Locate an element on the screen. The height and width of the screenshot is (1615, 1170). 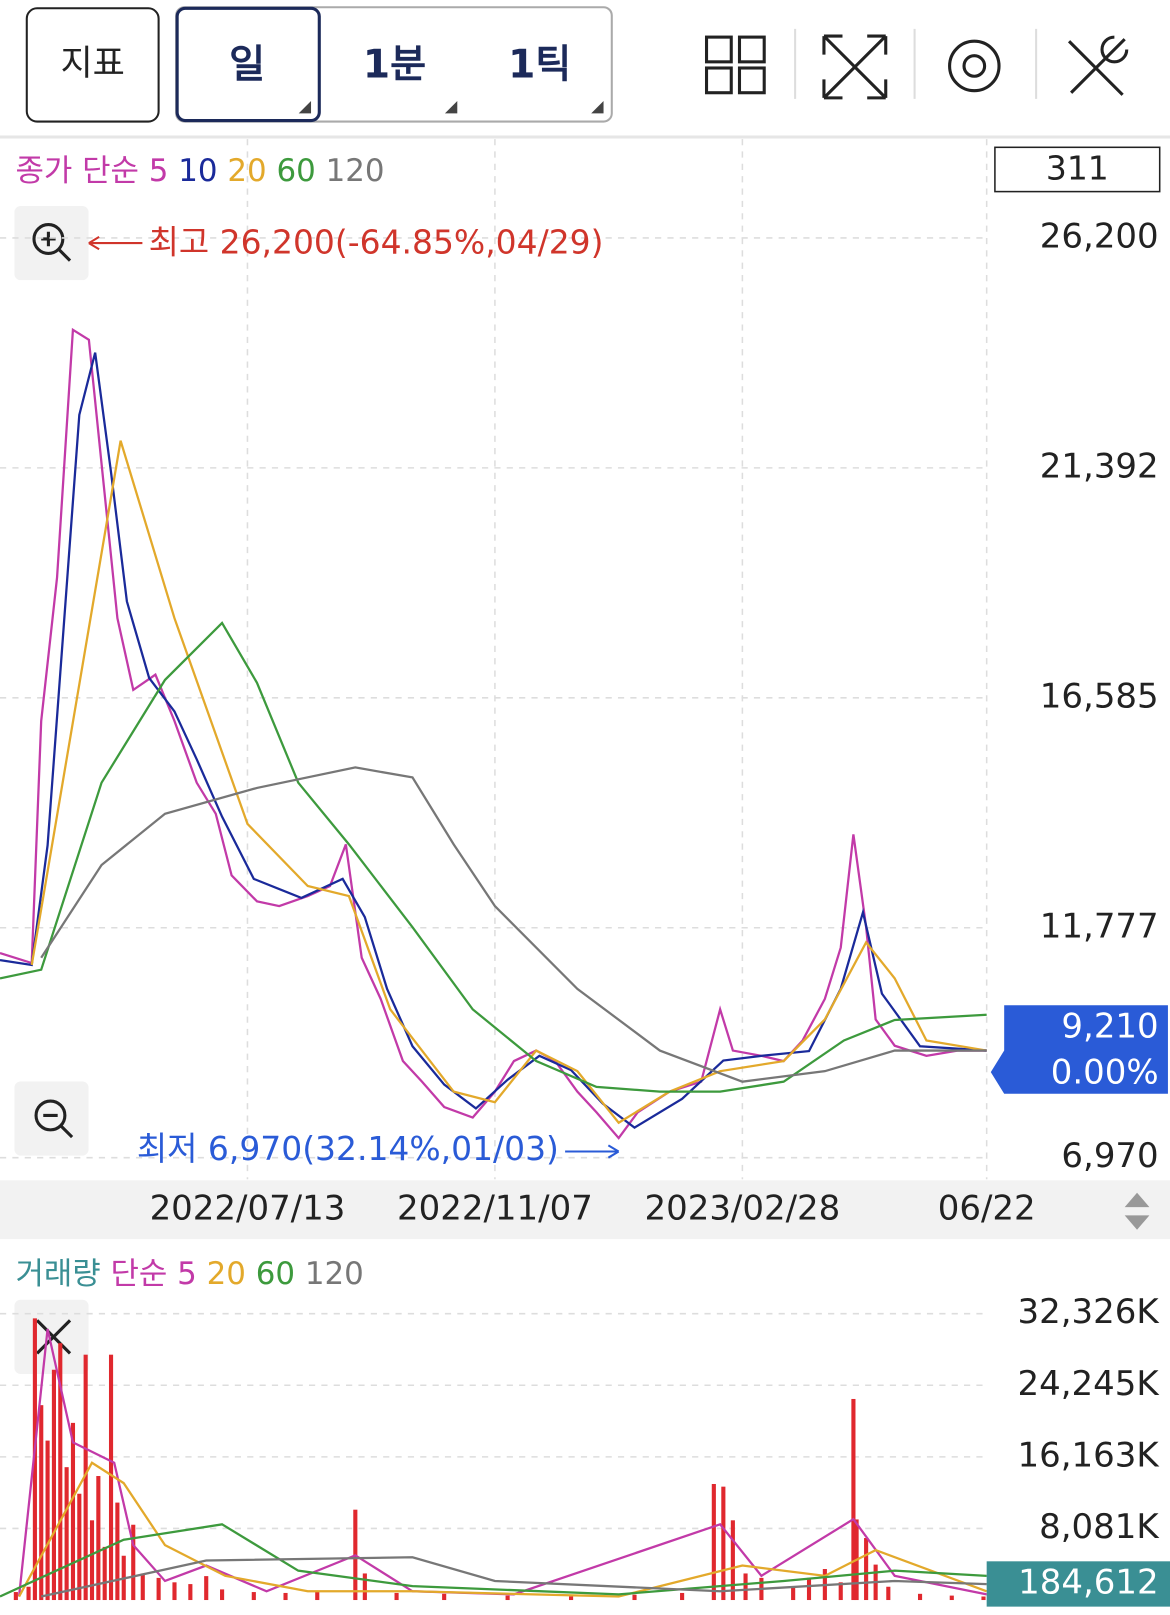
legend: 종가 단순 5 10 20 60 120 is located at coordinates (199, 171).